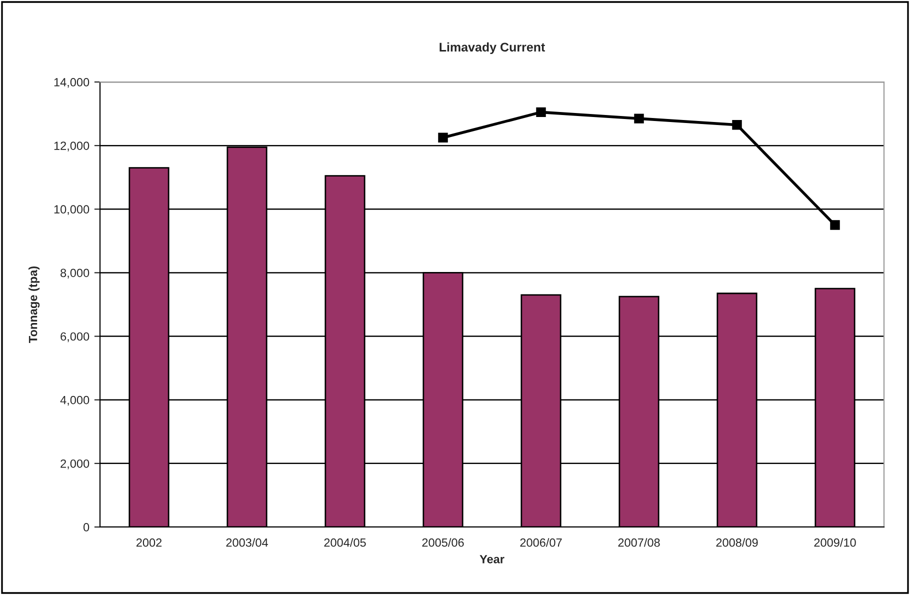 Image resolution: width=910 pixels, height=595 pixels. I want to click on y-tick-label: 8,000, so click(75, 273).